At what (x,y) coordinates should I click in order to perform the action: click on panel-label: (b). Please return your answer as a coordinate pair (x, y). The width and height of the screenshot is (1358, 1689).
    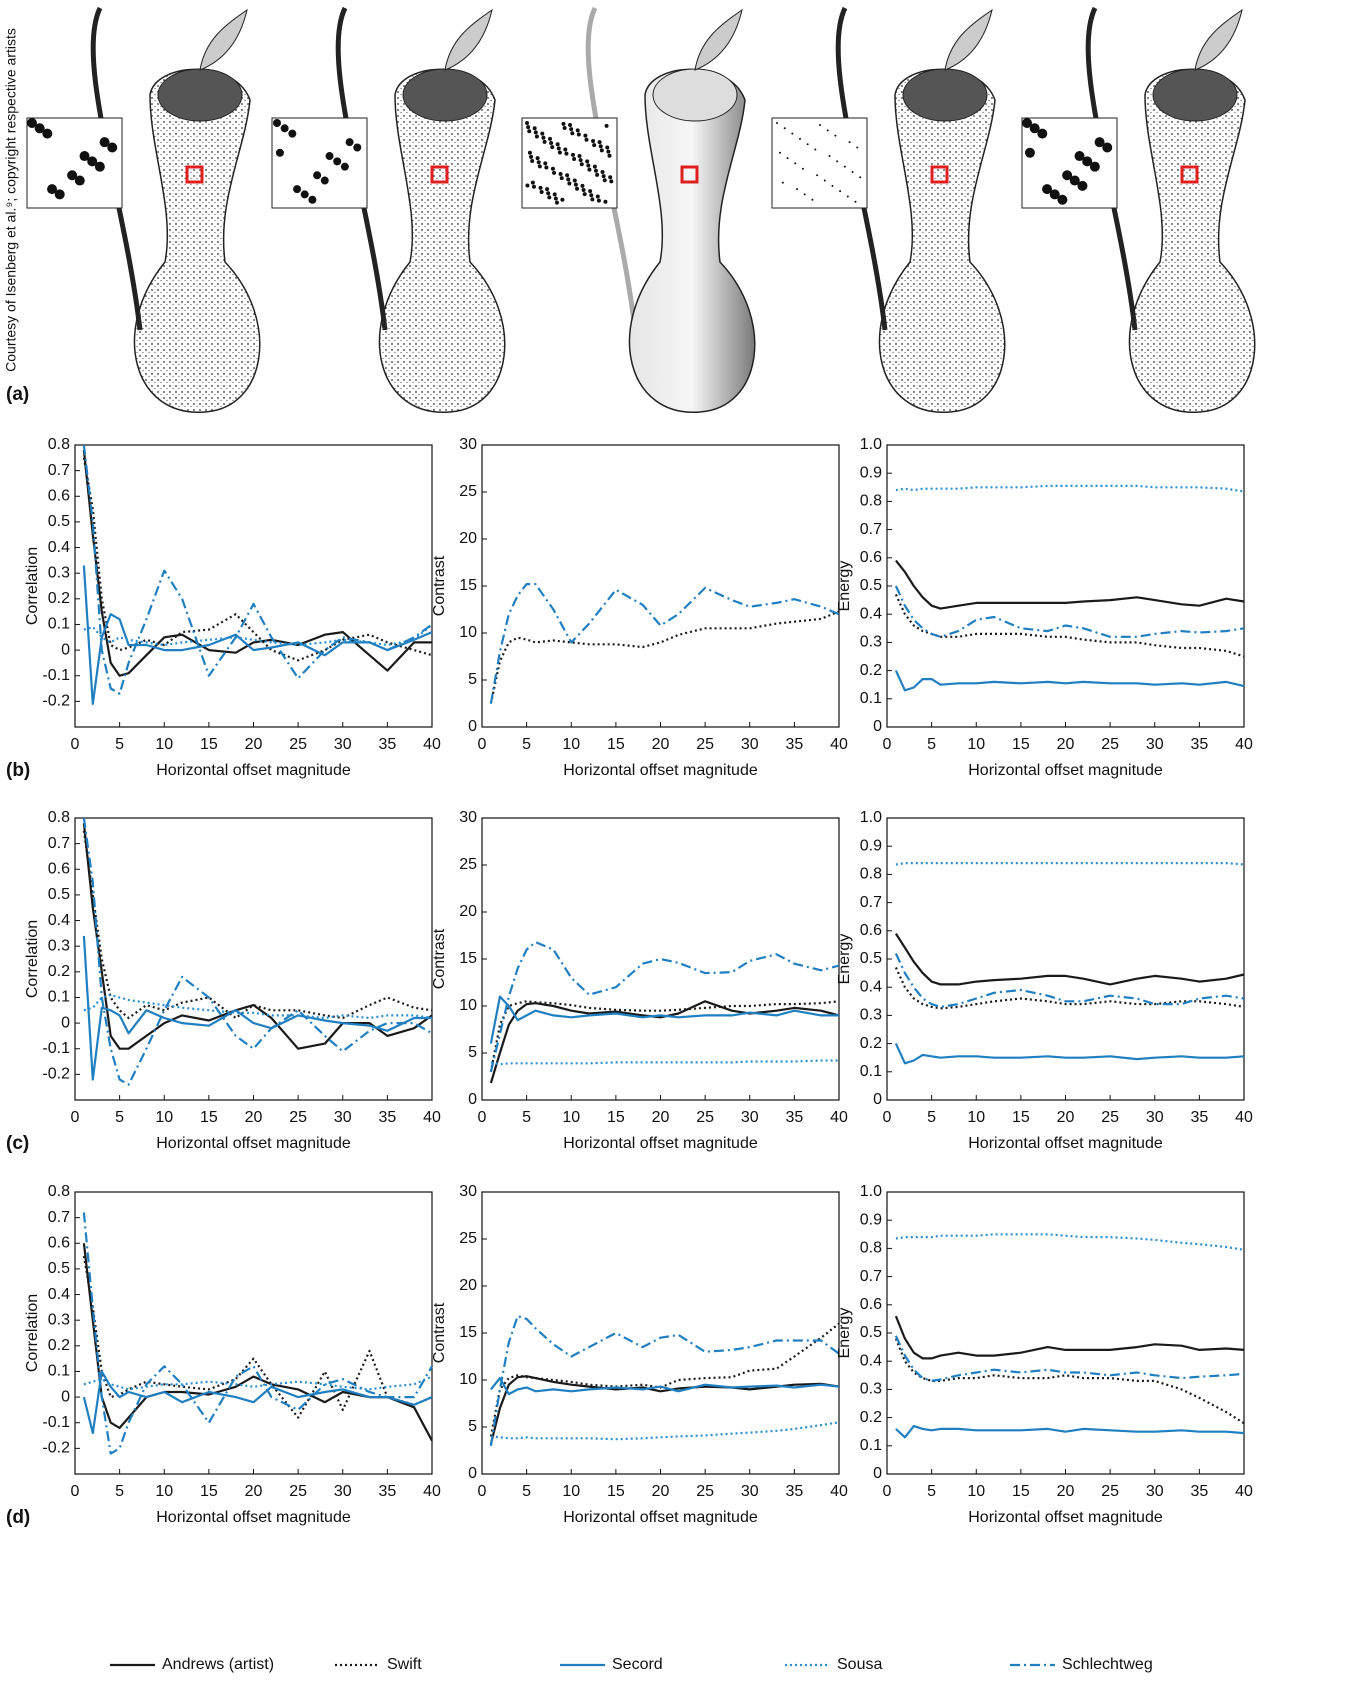
    Looking at the image, I should click on (18, 770).